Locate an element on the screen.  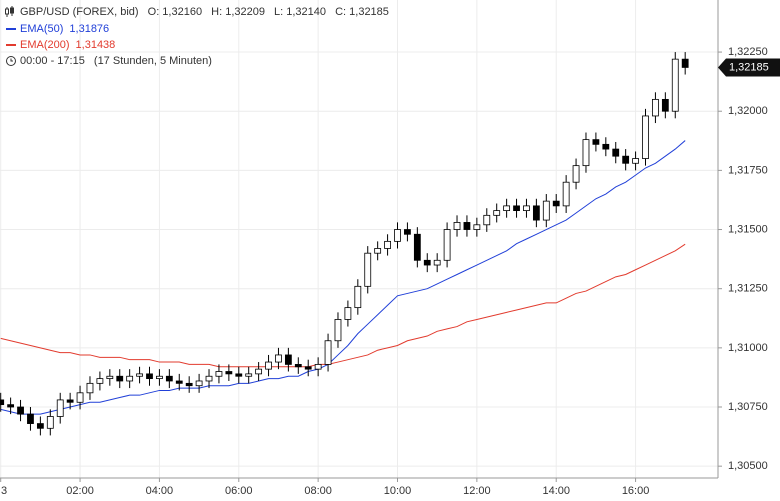
y-tick-label: 1,32250 is located at coordinates (748, 52).